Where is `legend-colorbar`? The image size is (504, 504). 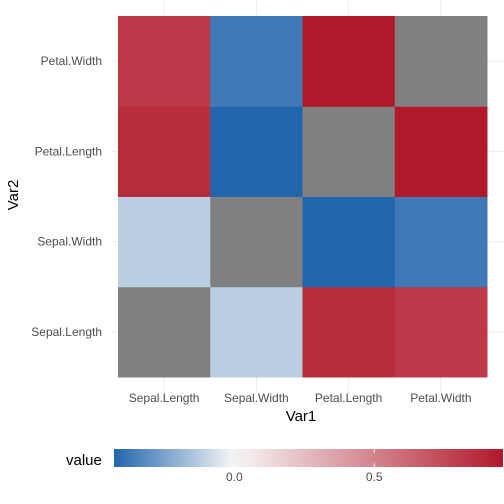 legend-colorbar is located at coordinates (308, 458).